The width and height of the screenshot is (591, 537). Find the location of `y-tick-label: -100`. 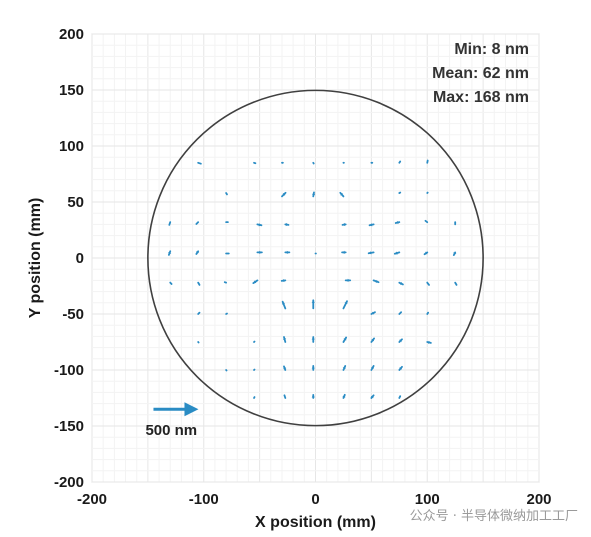

y-tick-label: -100 is located at coordinates (69, 370).